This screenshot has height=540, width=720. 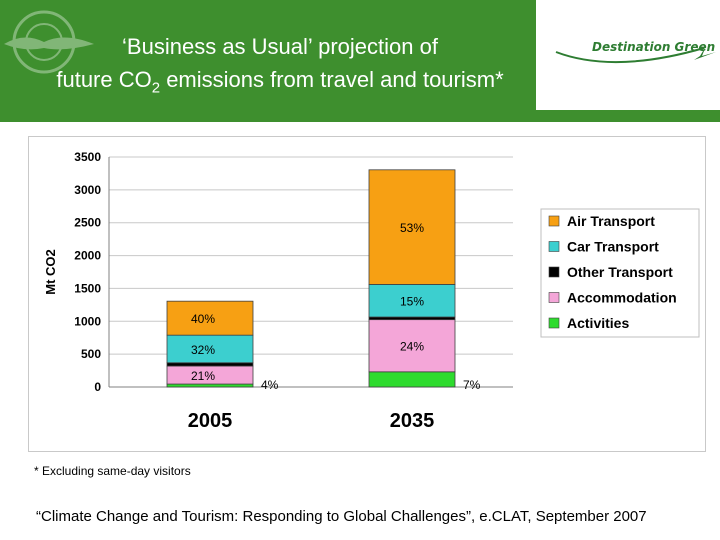 I want to click on x-tick-label: 2035, so click(x=412, y=421).